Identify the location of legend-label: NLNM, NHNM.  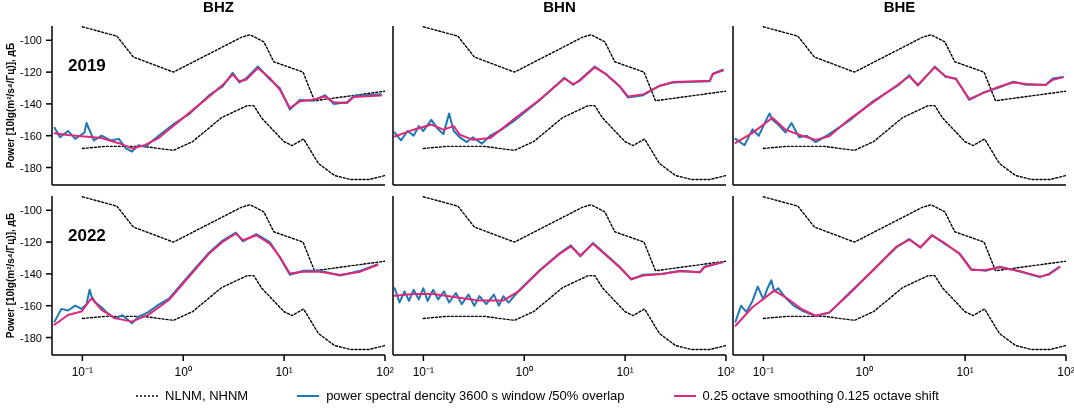
(207, 395).